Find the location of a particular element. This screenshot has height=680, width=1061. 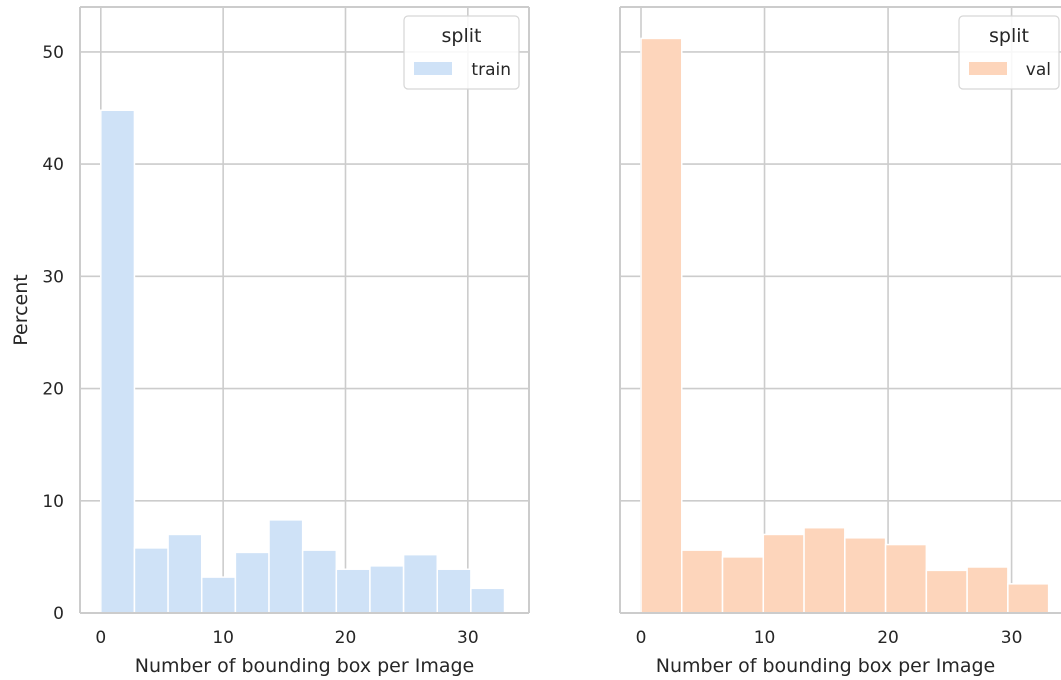

legend-entry-label: train is located at coordinates (491, 70).